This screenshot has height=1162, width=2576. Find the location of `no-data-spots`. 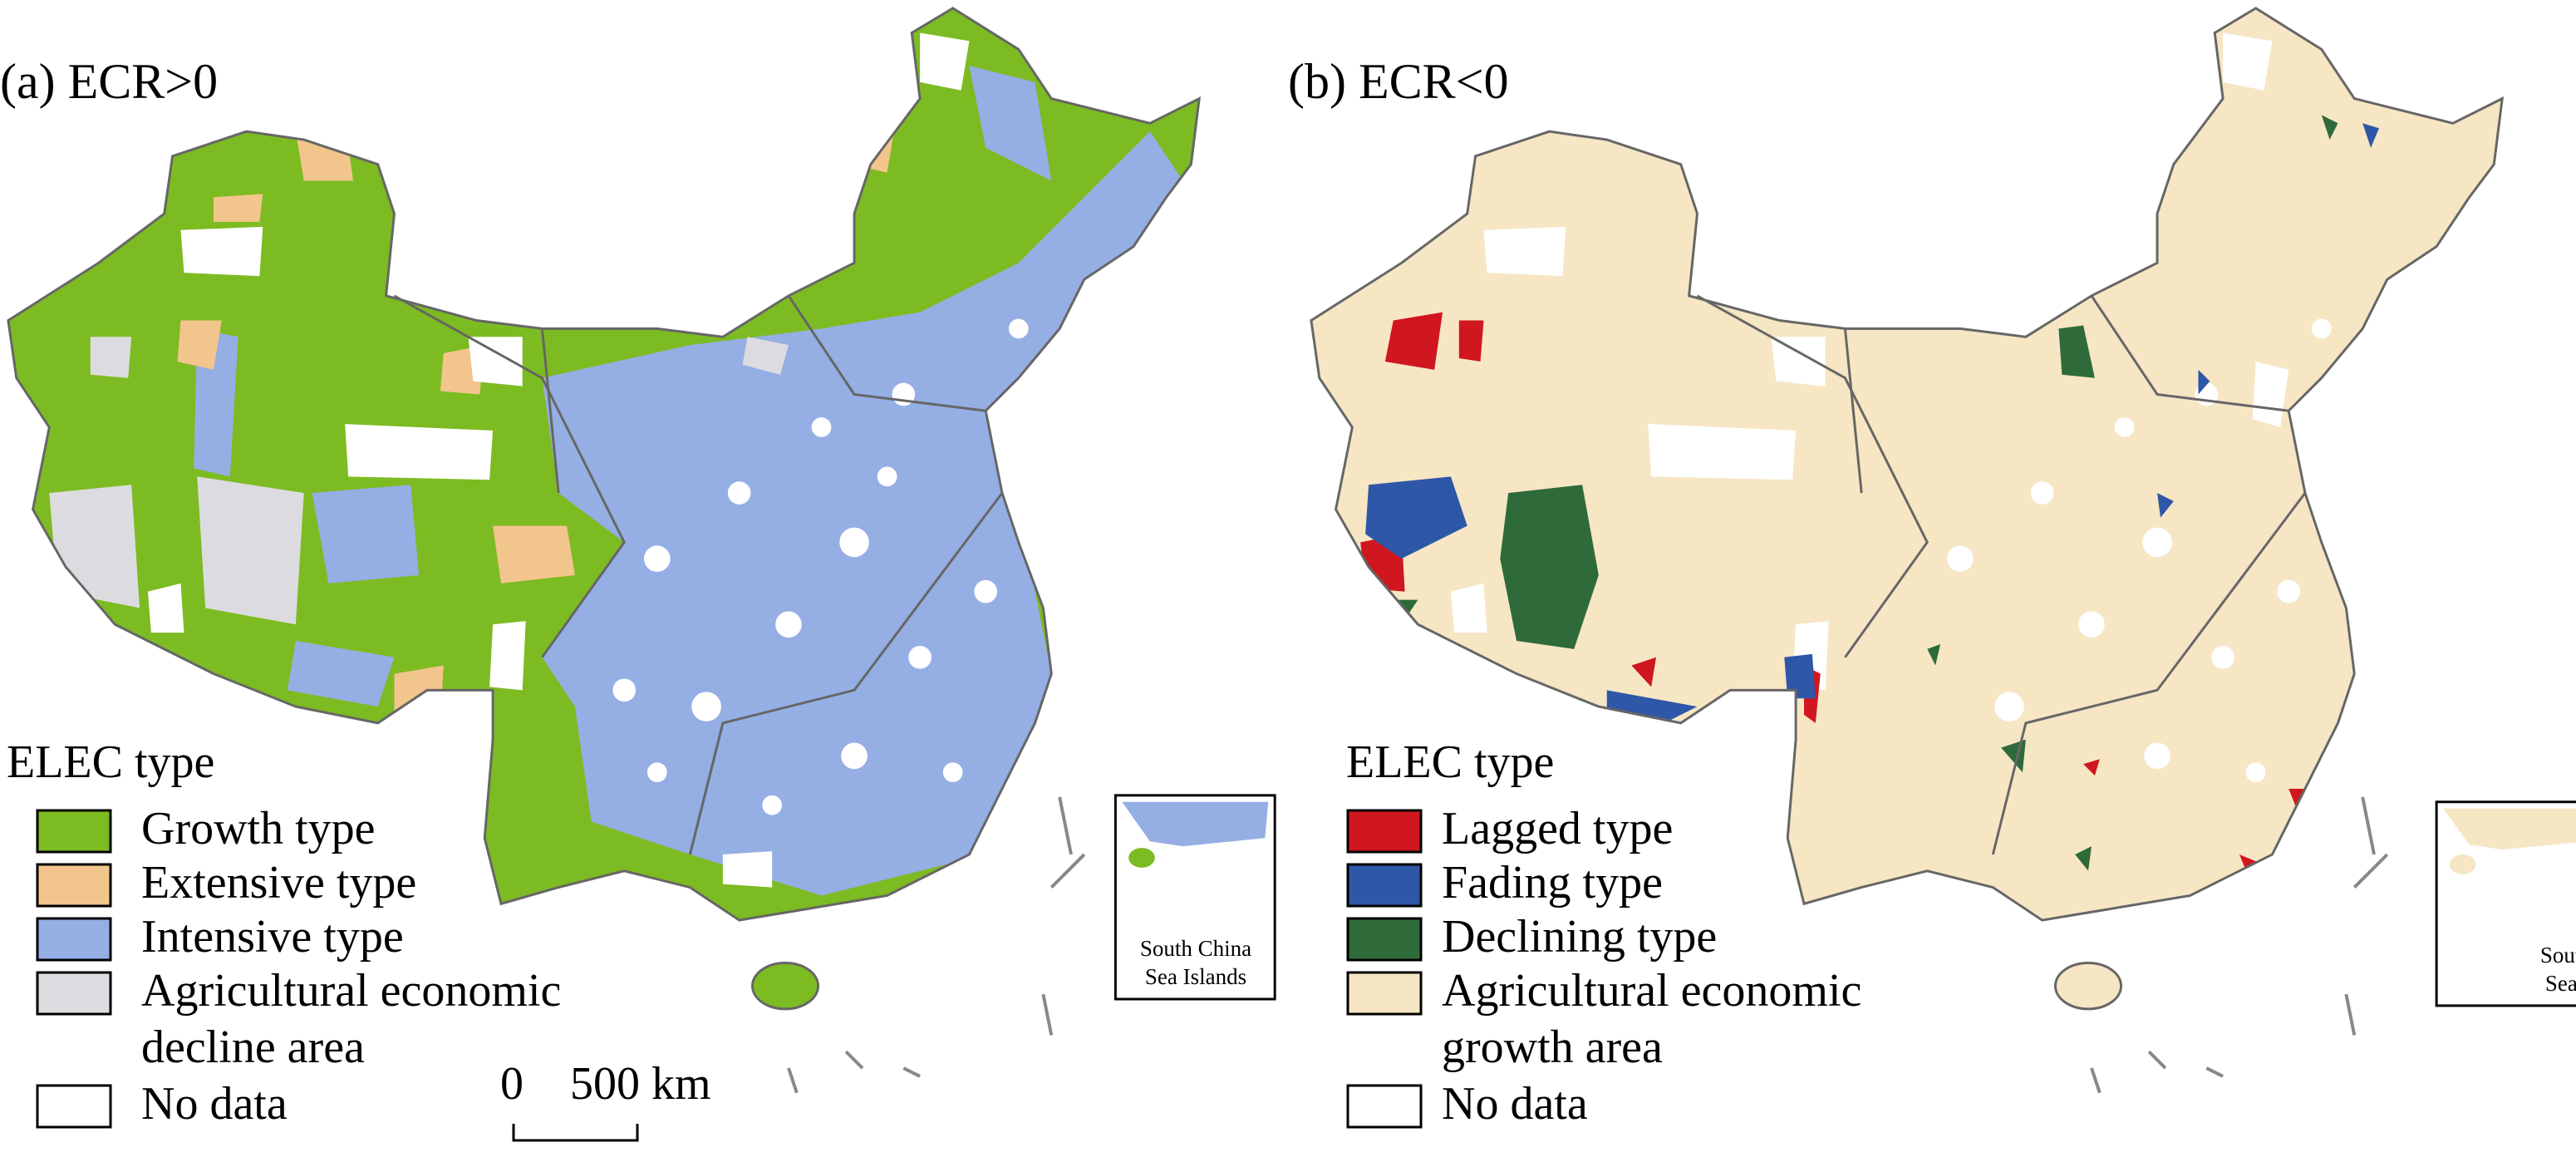

no-data-spots is located at coordinates (2139, 550).